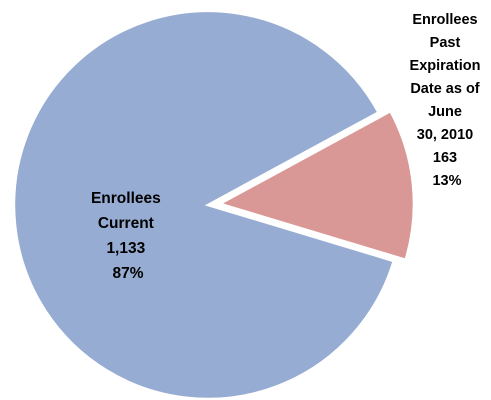 This screenshot has height=400, width=491. I want to click on slice-label-current-line-2: Current, so click(126, 223).